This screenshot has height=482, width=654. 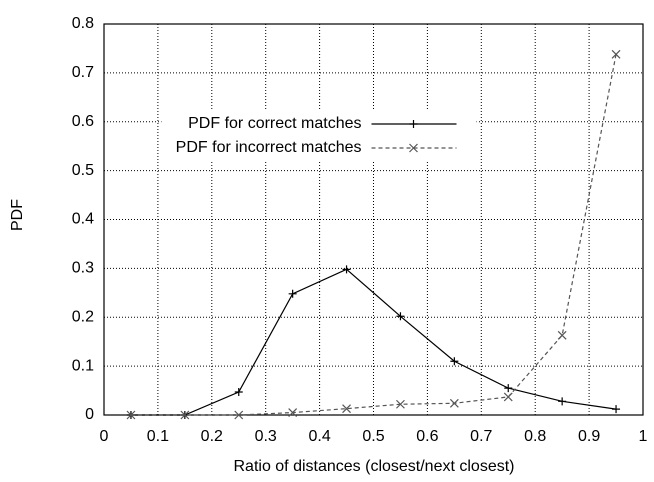 What do you see at coordinates (104, 436) in the screenshot?
I see `x-tick-label: 0` at bounding box center [104, 436].